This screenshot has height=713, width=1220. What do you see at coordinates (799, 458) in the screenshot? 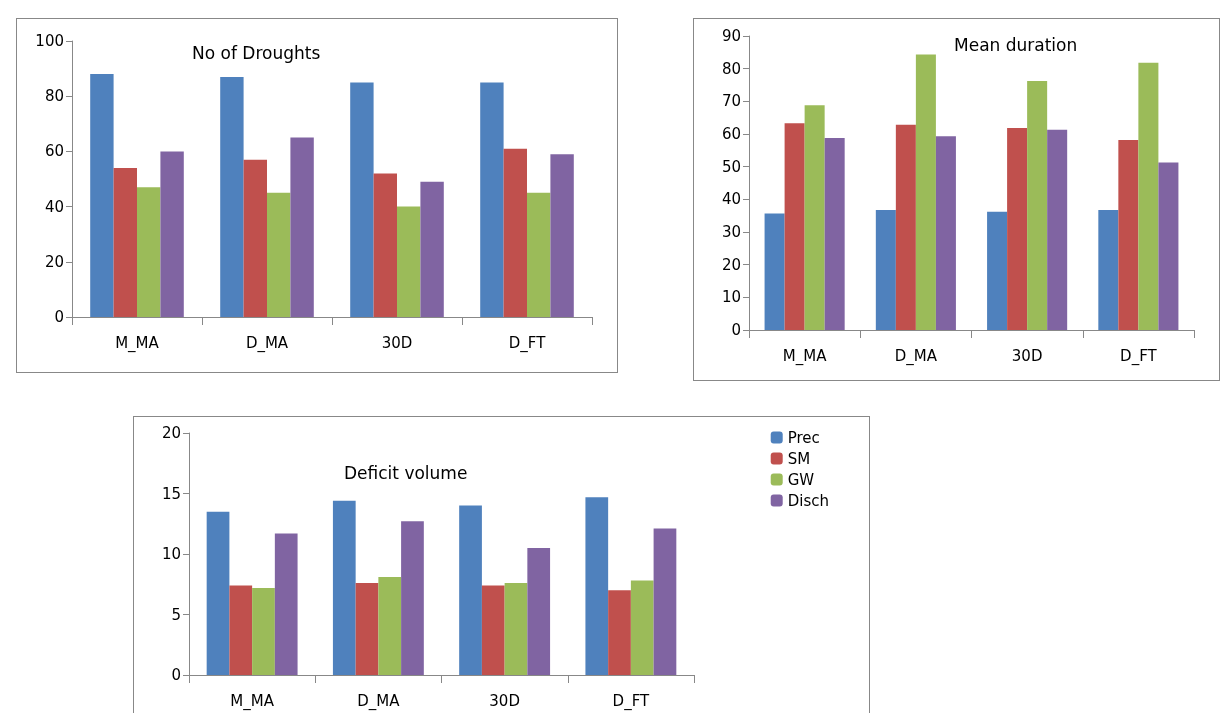
I see `legend-label: SM` at bounding box center [799, 458].